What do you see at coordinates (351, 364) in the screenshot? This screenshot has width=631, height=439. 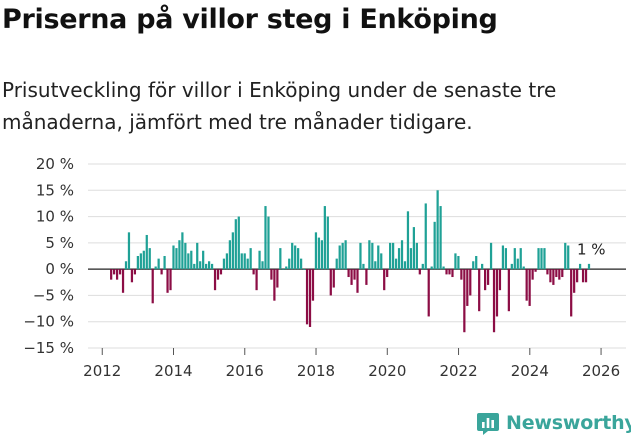 I see `x-axis-labels: 2012 2014 2016 2018 2020 2022 2024 2026` at bounding box center [351, 364].